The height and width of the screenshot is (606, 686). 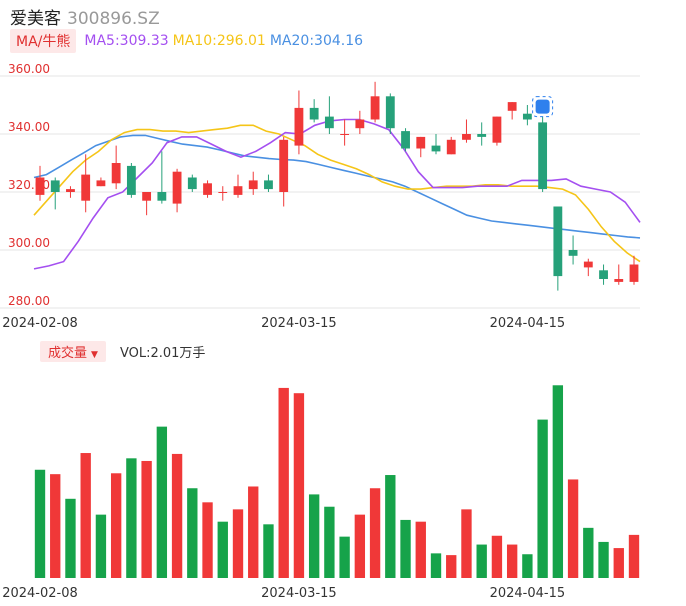 What do you see at coordinates (299, 323) in the screenshot?
I see `x-tick-label: 2024-03-15` at bounding box center [299, 323].